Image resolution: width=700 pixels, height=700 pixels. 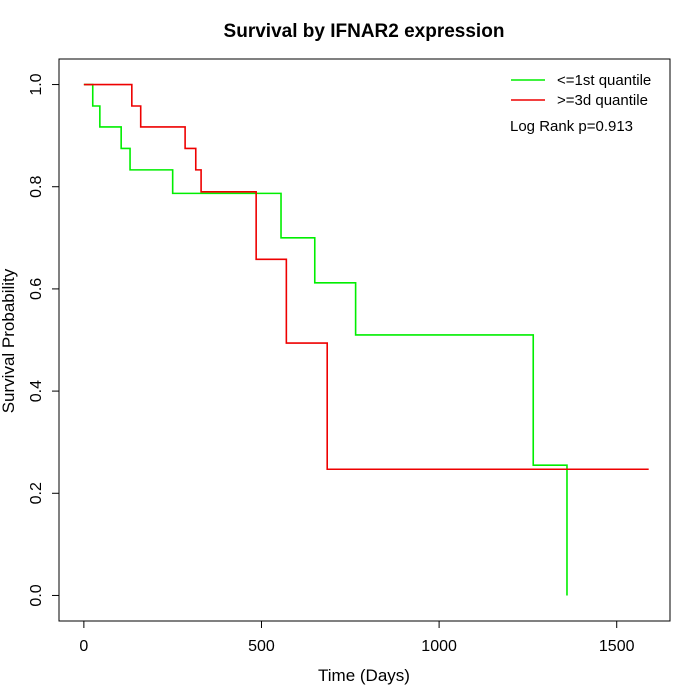 I want to click on x-axis-label: Time (Days), so click(x=364, y=675).